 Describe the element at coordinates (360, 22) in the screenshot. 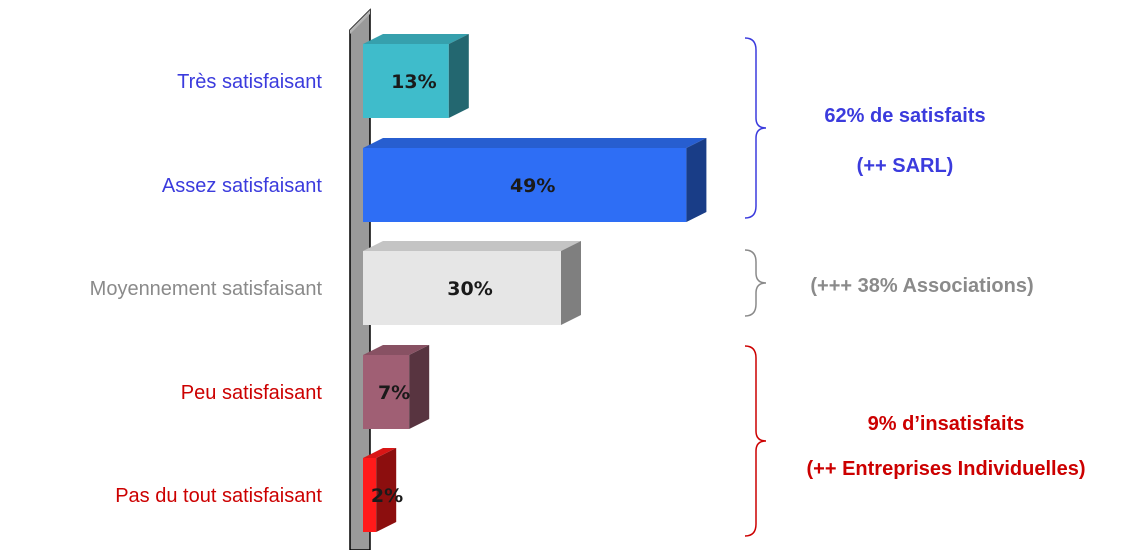

I see `axis-wall-top` at that location.